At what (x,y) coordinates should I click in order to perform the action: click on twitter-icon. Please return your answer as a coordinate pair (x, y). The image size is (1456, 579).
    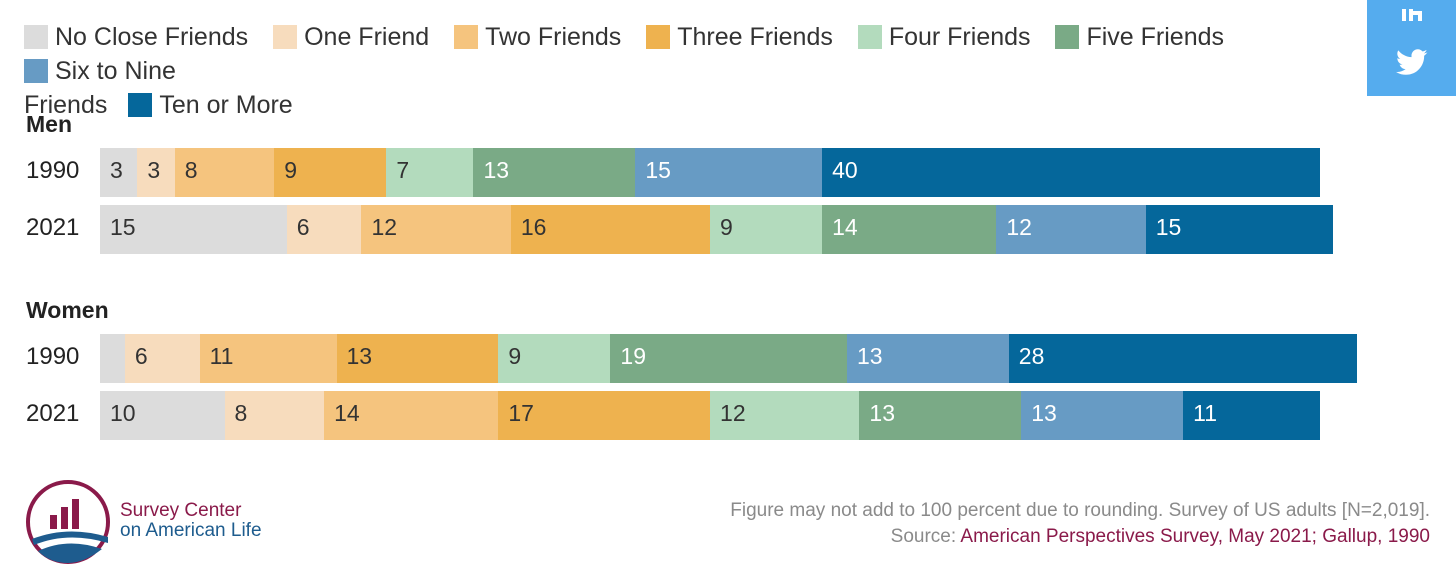
    Looking at the image, I should click on (1411, 65).